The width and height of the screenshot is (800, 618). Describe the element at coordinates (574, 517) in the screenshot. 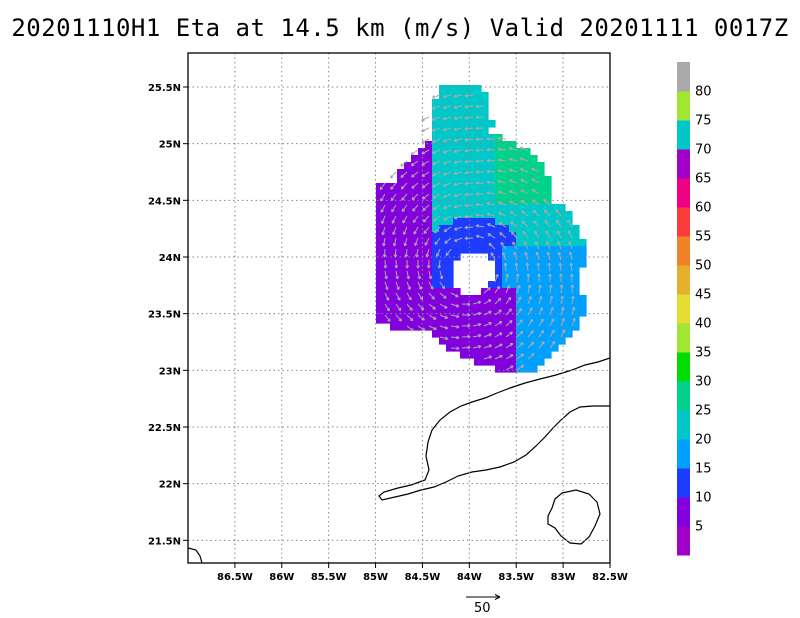

I see `isla-de-la-juventud-coastline` at that location.